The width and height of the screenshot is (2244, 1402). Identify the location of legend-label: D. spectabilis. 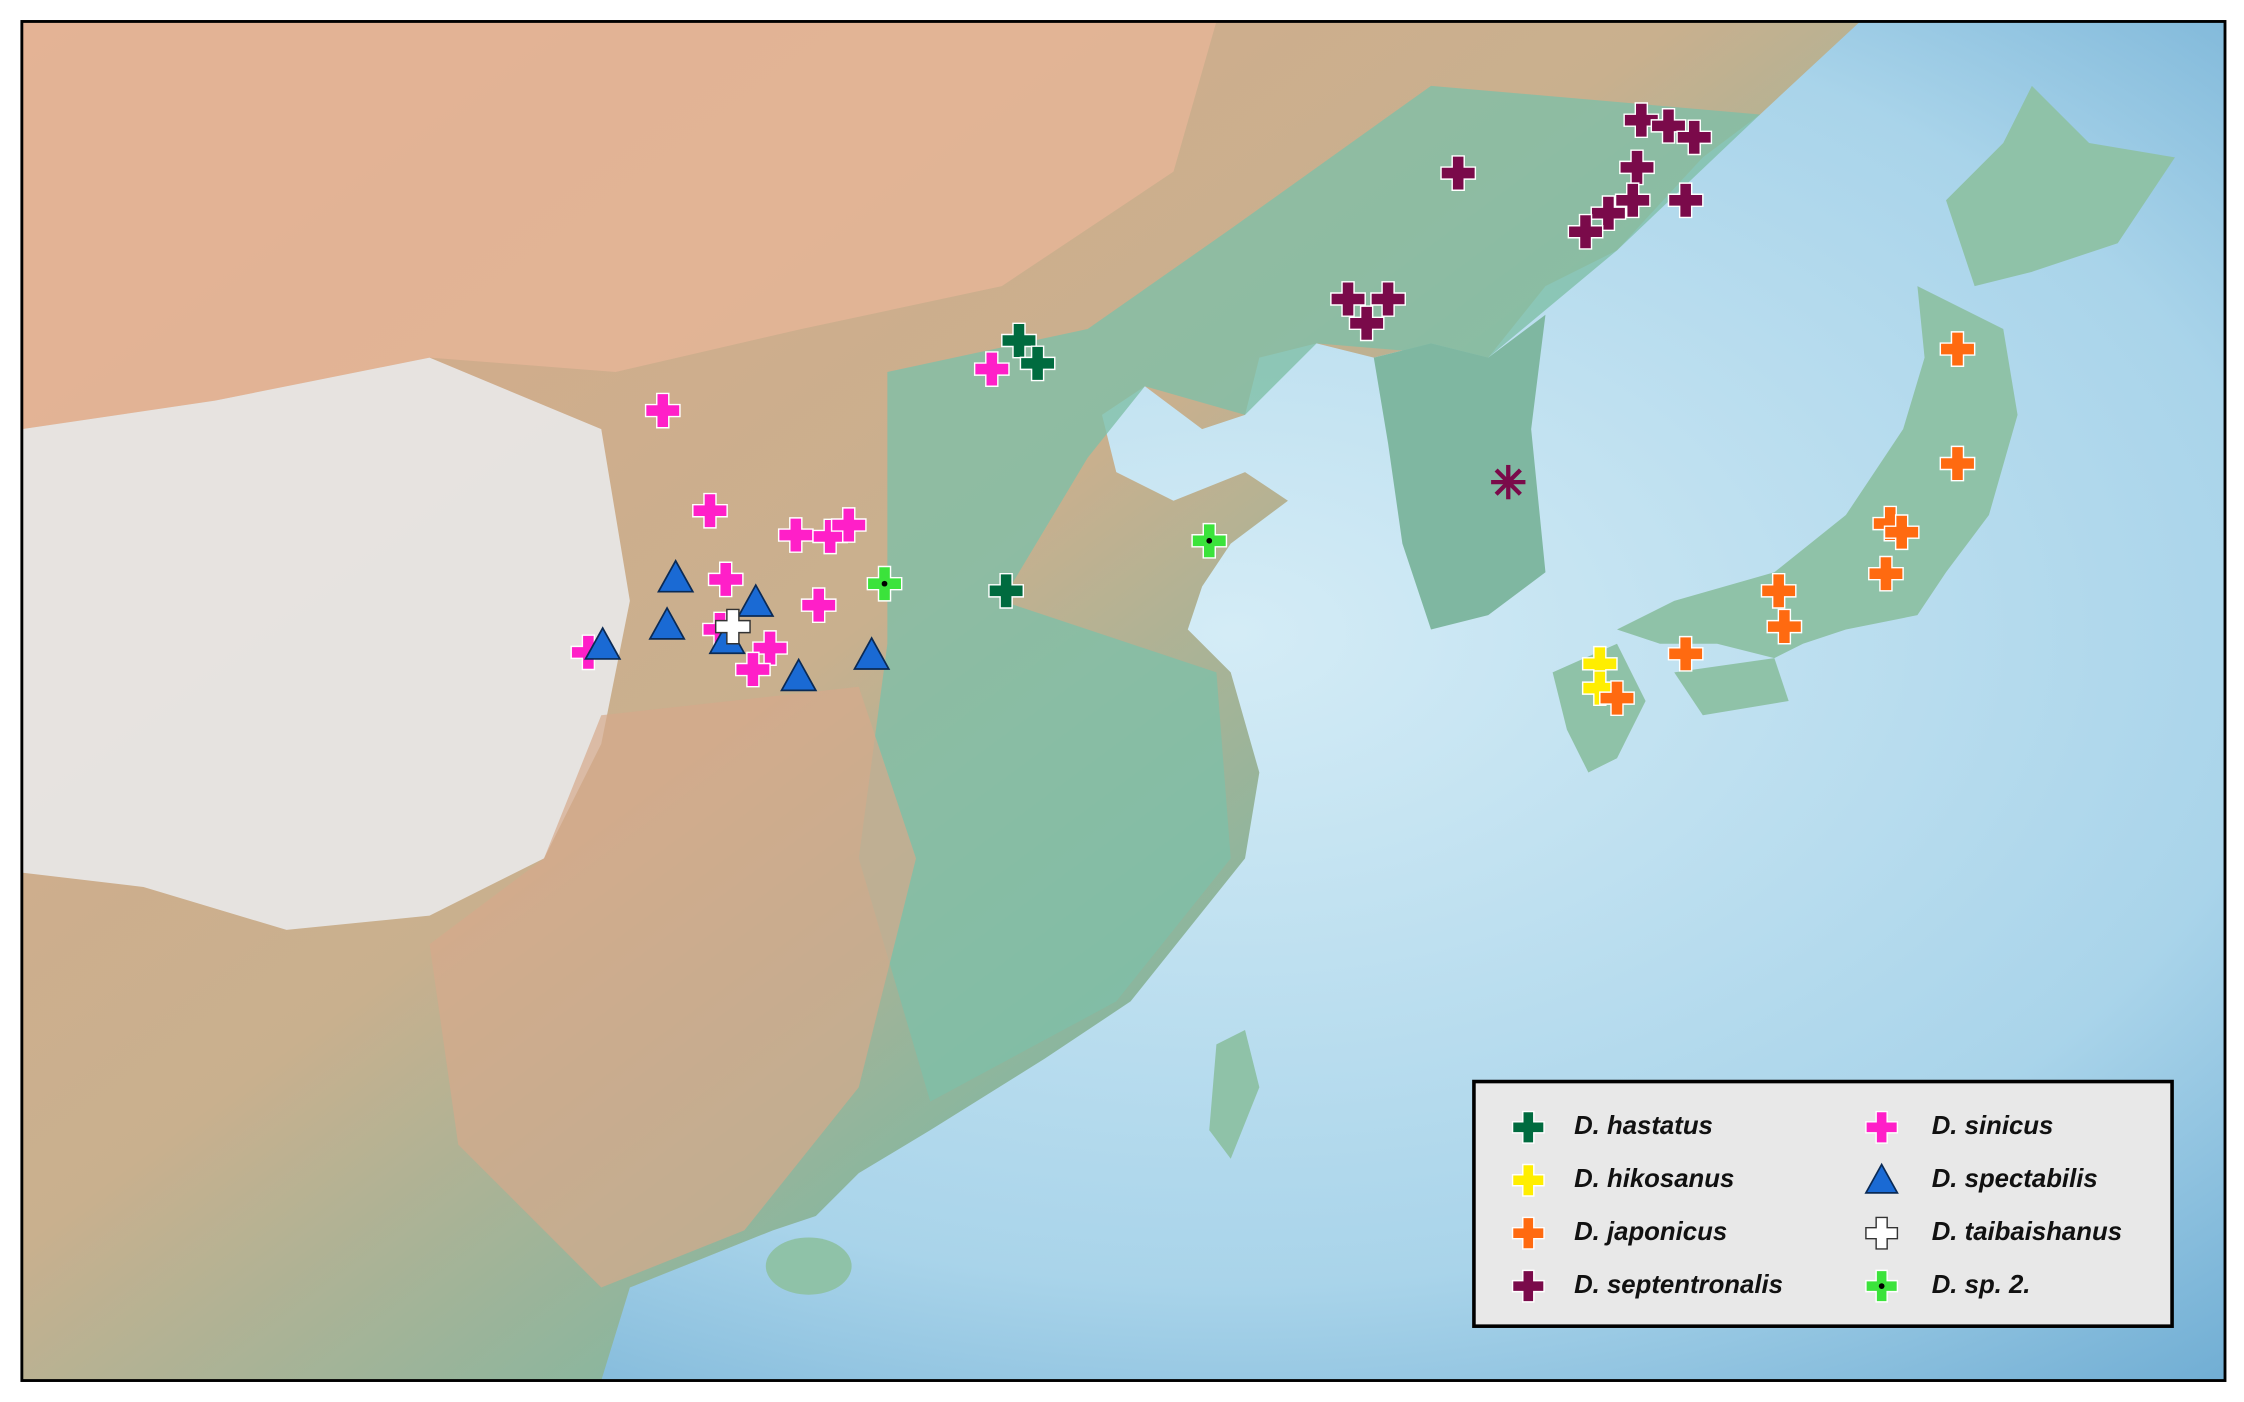
(2015, 1179).